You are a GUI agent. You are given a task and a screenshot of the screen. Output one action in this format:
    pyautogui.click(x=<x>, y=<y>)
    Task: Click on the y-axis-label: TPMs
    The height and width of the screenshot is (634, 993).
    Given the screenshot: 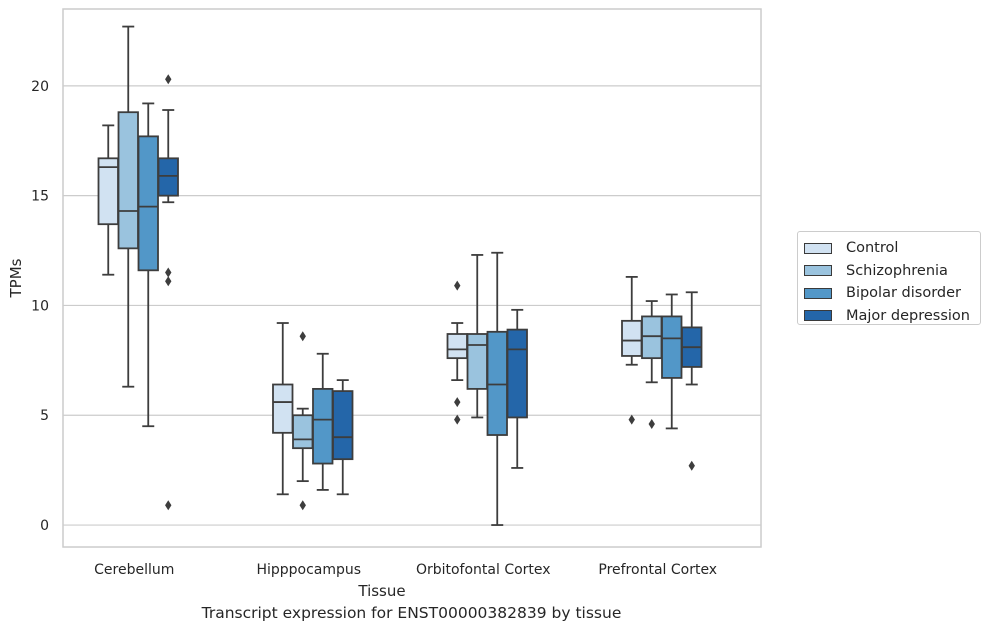 What is the action you would take?
    pyautogui.click(x=16, y=278)
    